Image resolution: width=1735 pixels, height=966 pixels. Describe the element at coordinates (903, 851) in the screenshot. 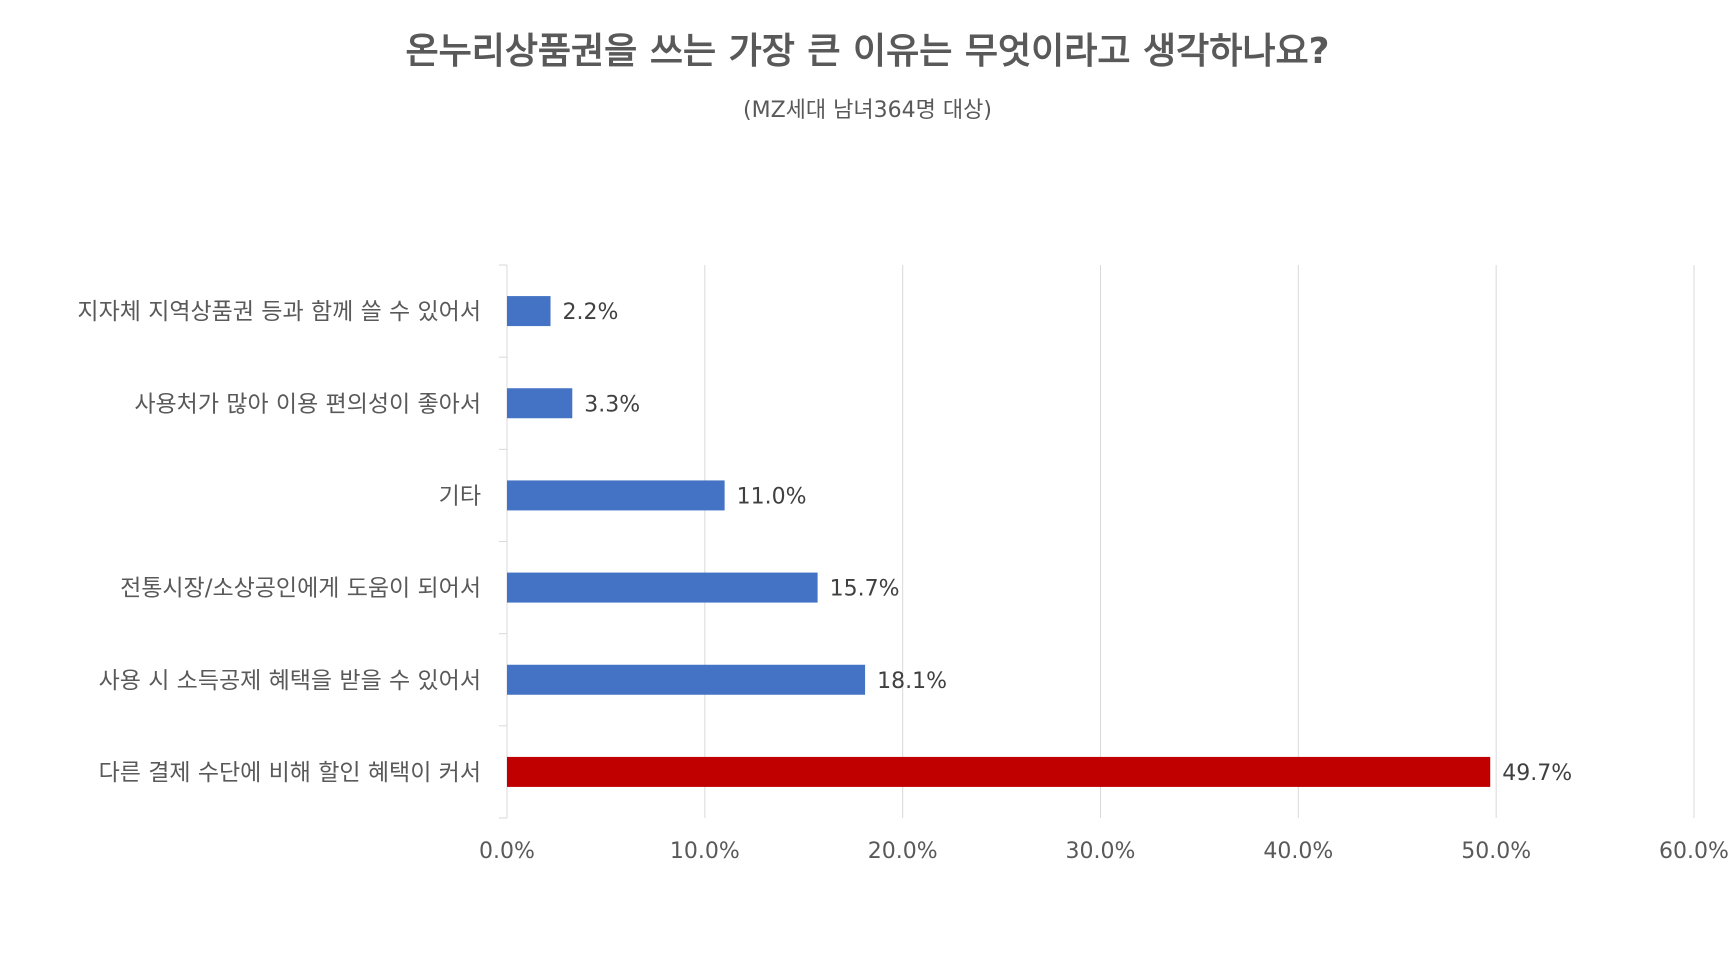

I see `x-tick-label: 20.0%` at that location.